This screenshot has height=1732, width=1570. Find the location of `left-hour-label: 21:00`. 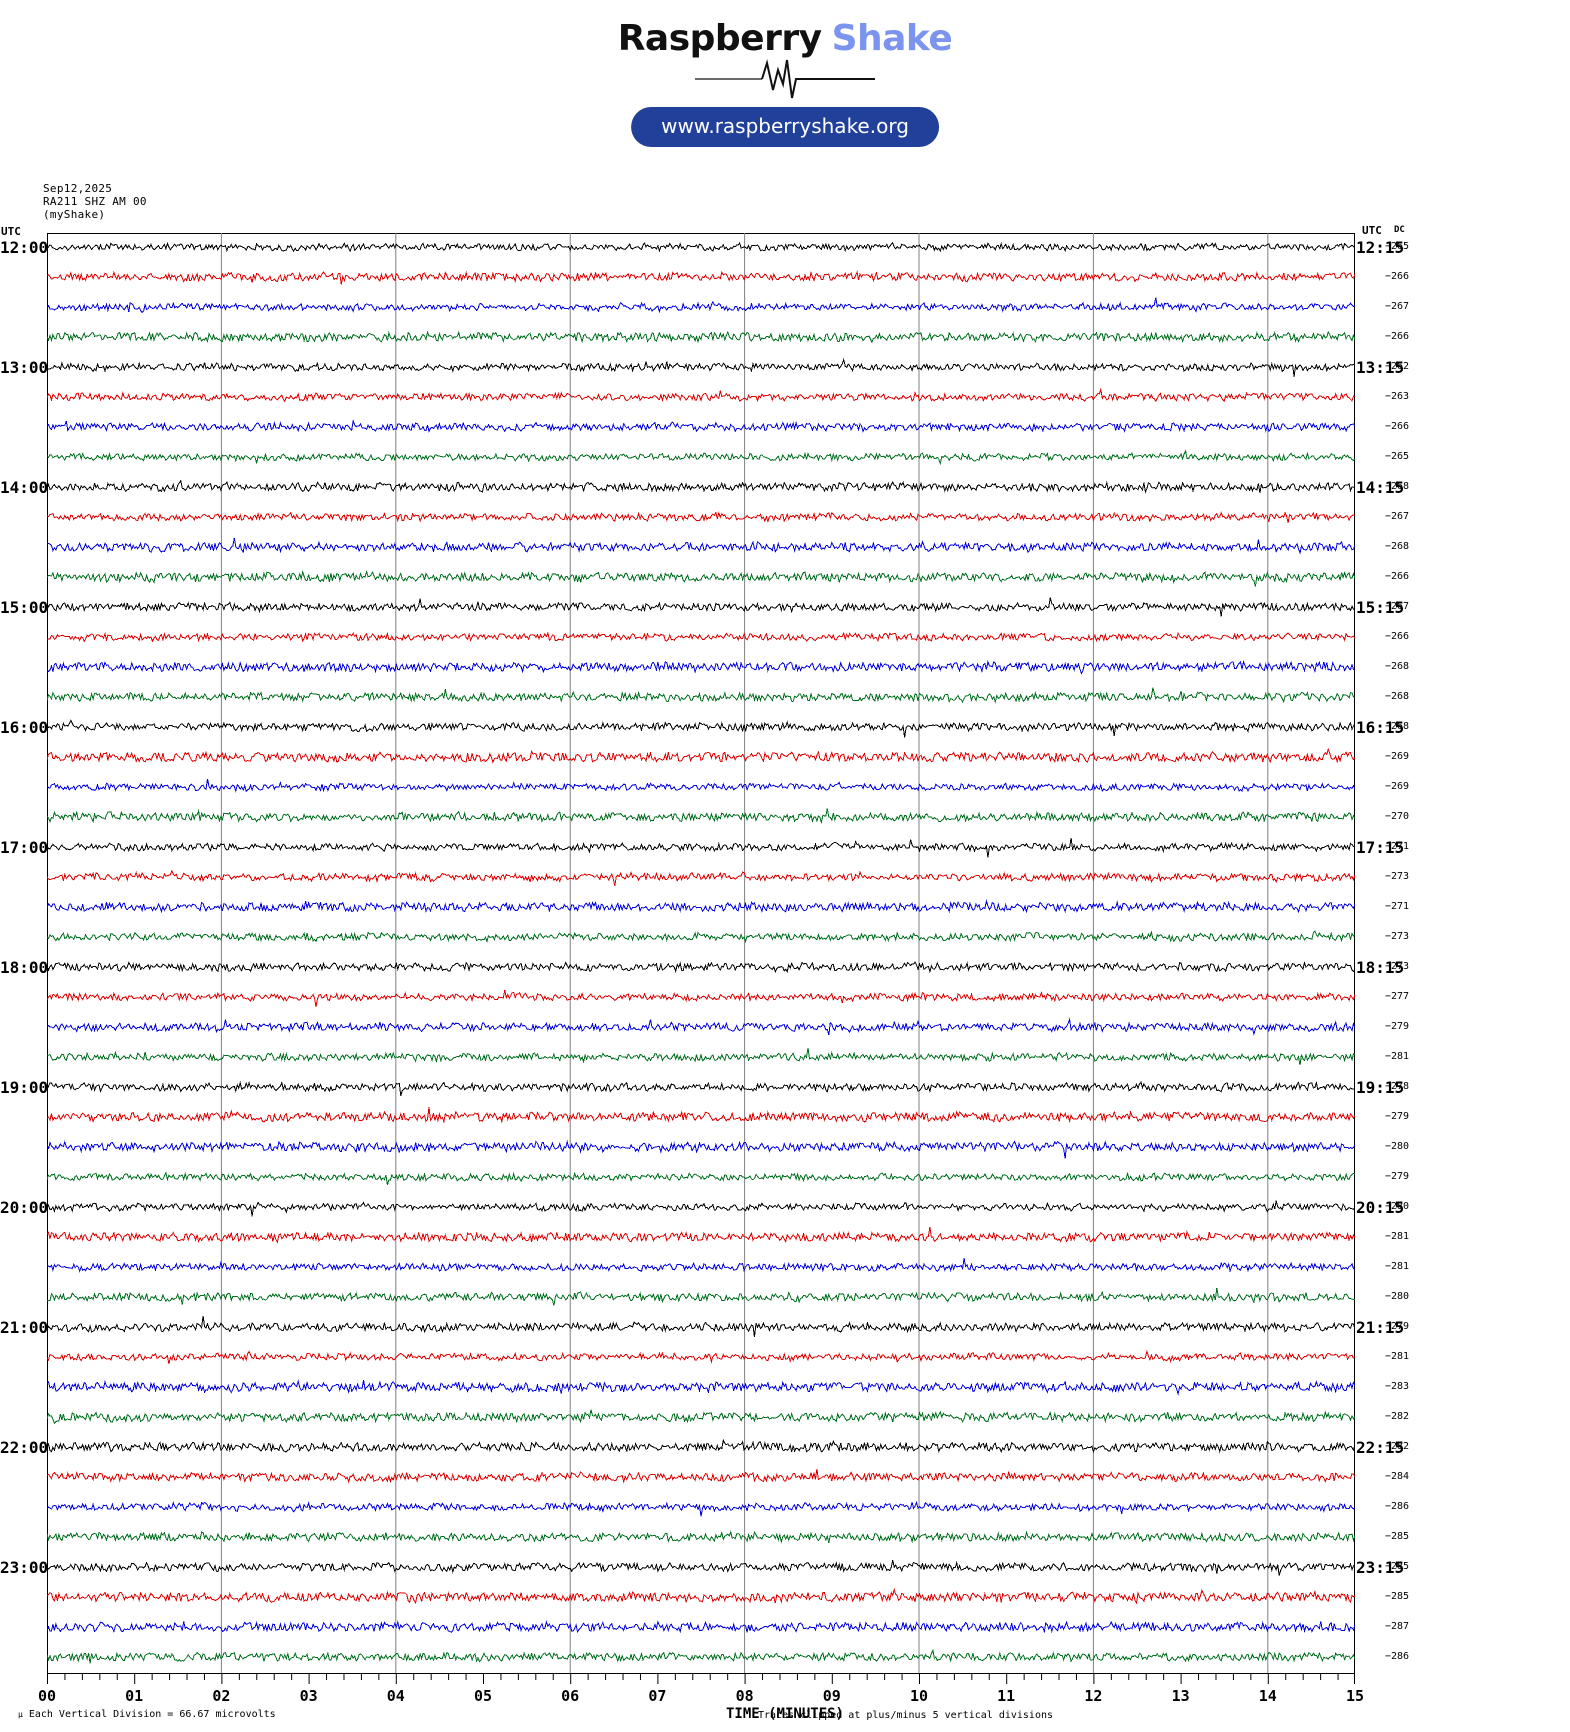

left-hour-label: 21:00 is located at coordinates (24, 1327).